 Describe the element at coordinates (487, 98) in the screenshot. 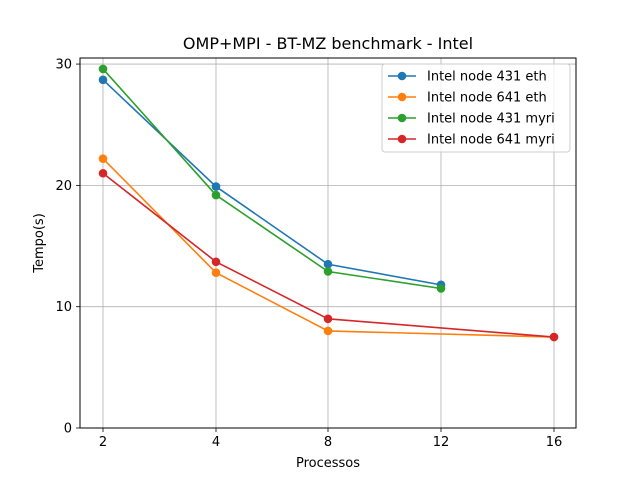

I see `legend-label: Intel node 641 eth` at that location.